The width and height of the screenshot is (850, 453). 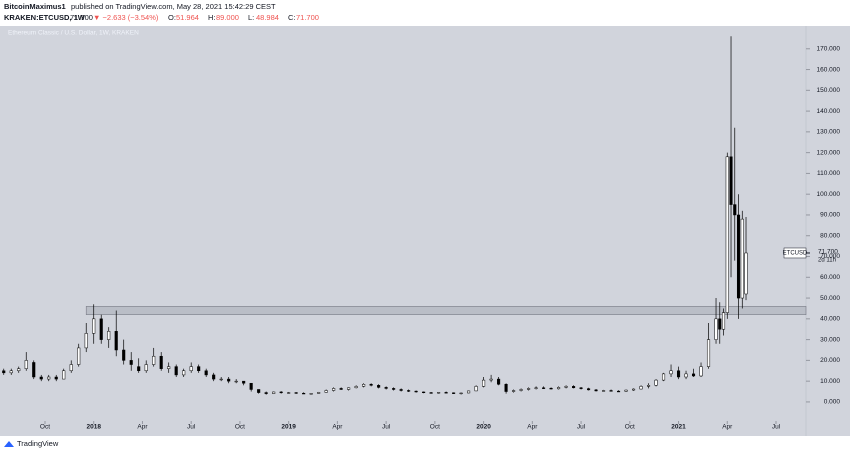 I want to click on ohlc-key: H:, so click(x=212, y=17).